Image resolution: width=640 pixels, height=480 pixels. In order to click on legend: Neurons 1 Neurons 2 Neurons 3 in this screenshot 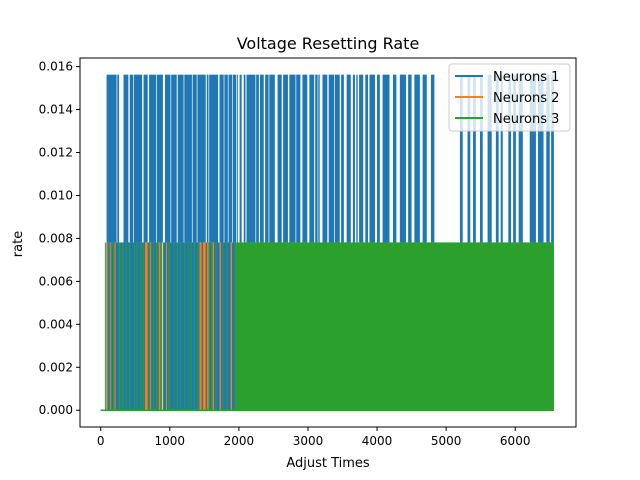, I will do `click(509, 97)`.